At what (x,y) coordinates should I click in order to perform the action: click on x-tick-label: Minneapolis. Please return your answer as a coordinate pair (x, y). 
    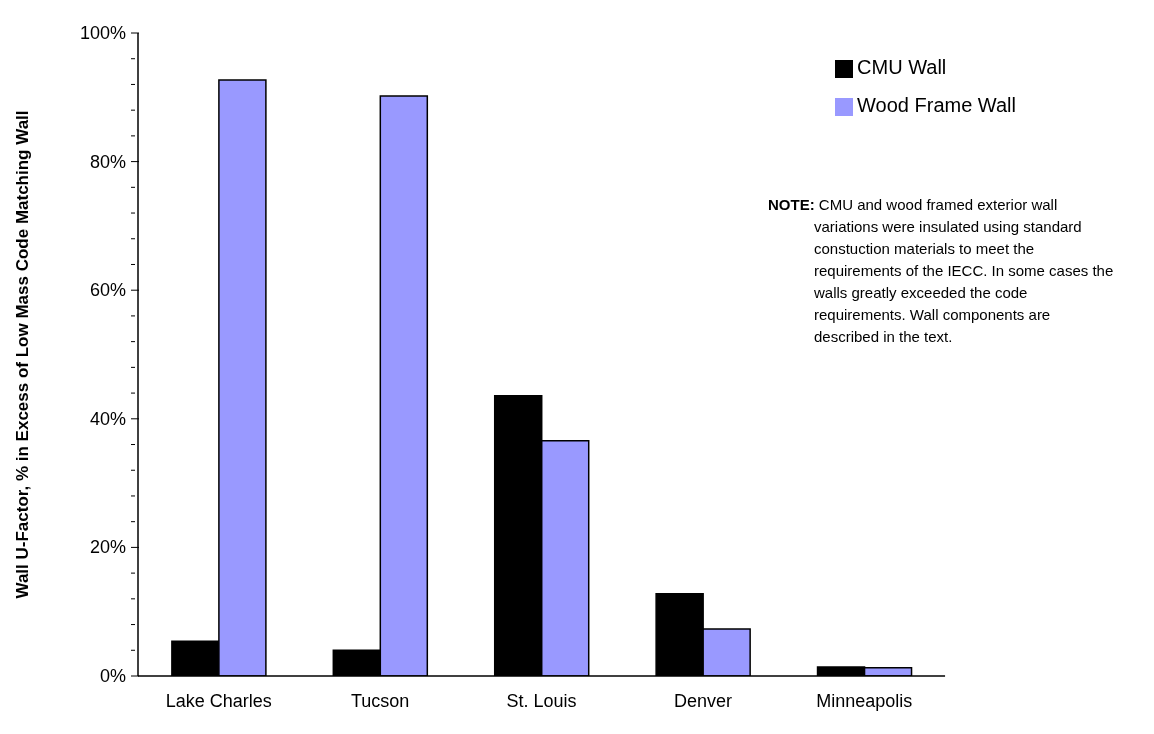
    Looking at the image, I should click on (864, 700).